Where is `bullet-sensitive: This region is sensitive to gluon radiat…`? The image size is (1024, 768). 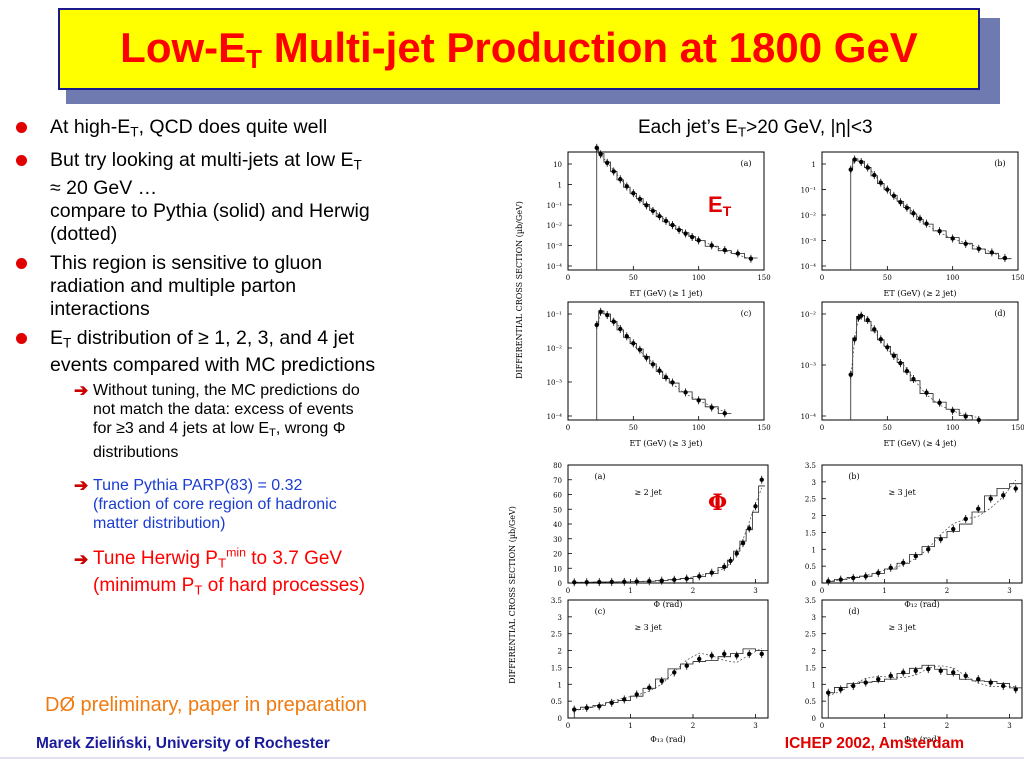 bullet-sensitive: This region is sensitive to gluon radiat… is located at coordinates (250, 286).